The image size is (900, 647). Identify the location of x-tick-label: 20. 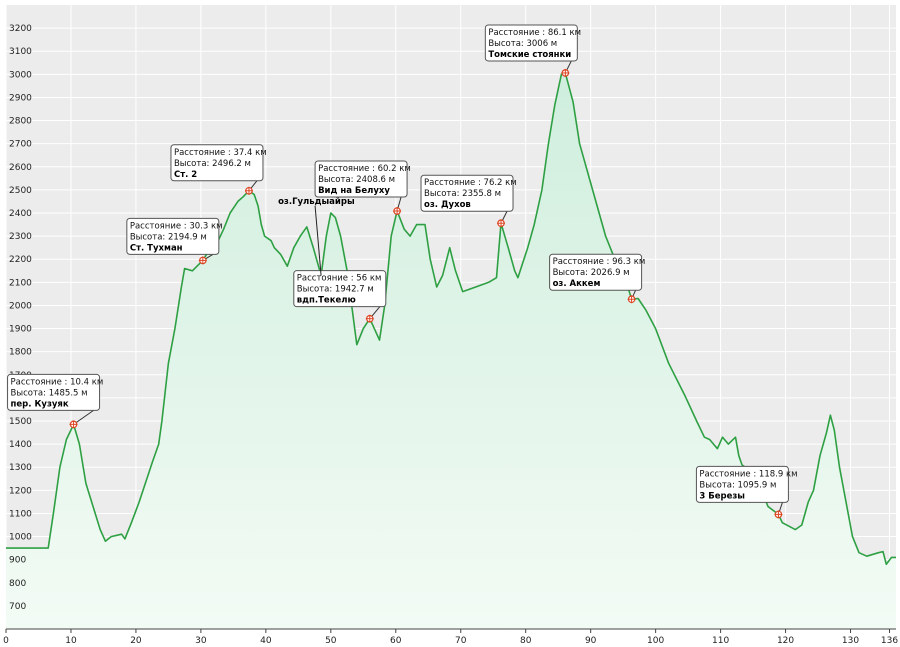
(136, 641).